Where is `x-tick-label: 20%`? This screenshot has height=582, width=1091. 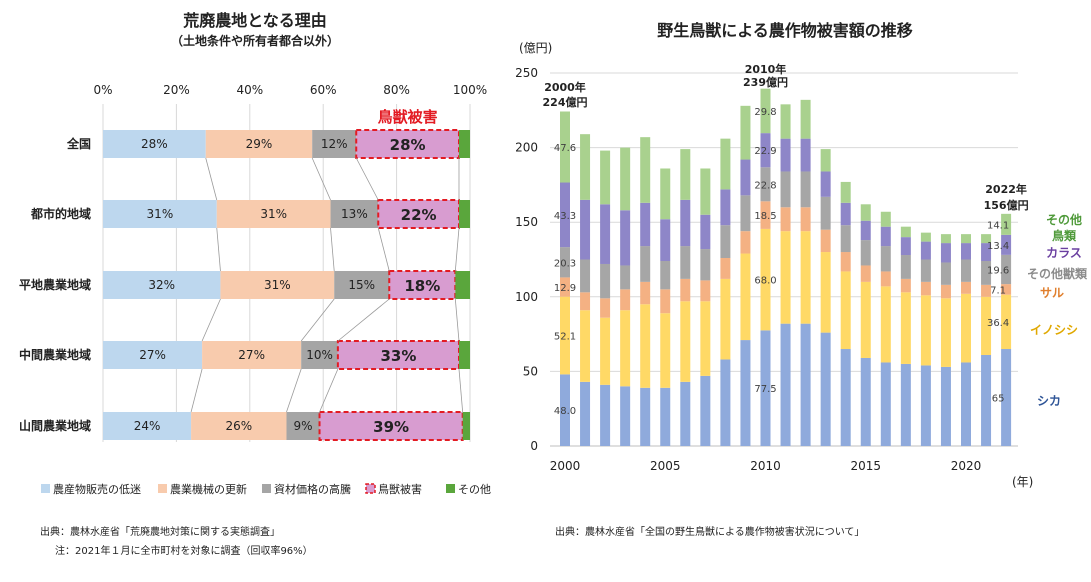 x-tick-label: 20% is located at coordinates (176, 90).